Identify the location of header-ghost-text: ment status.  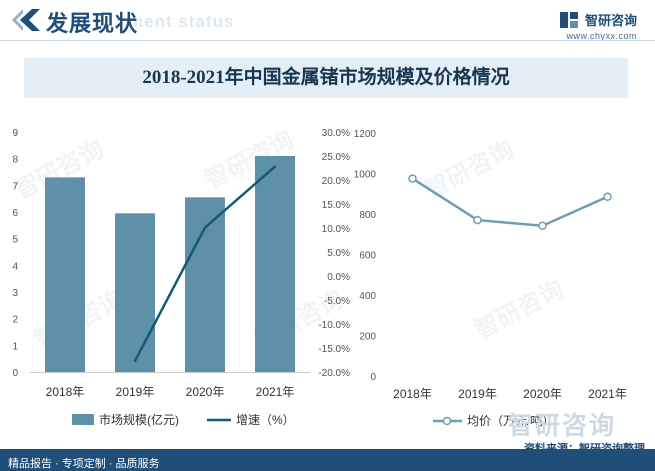
(181, 21).